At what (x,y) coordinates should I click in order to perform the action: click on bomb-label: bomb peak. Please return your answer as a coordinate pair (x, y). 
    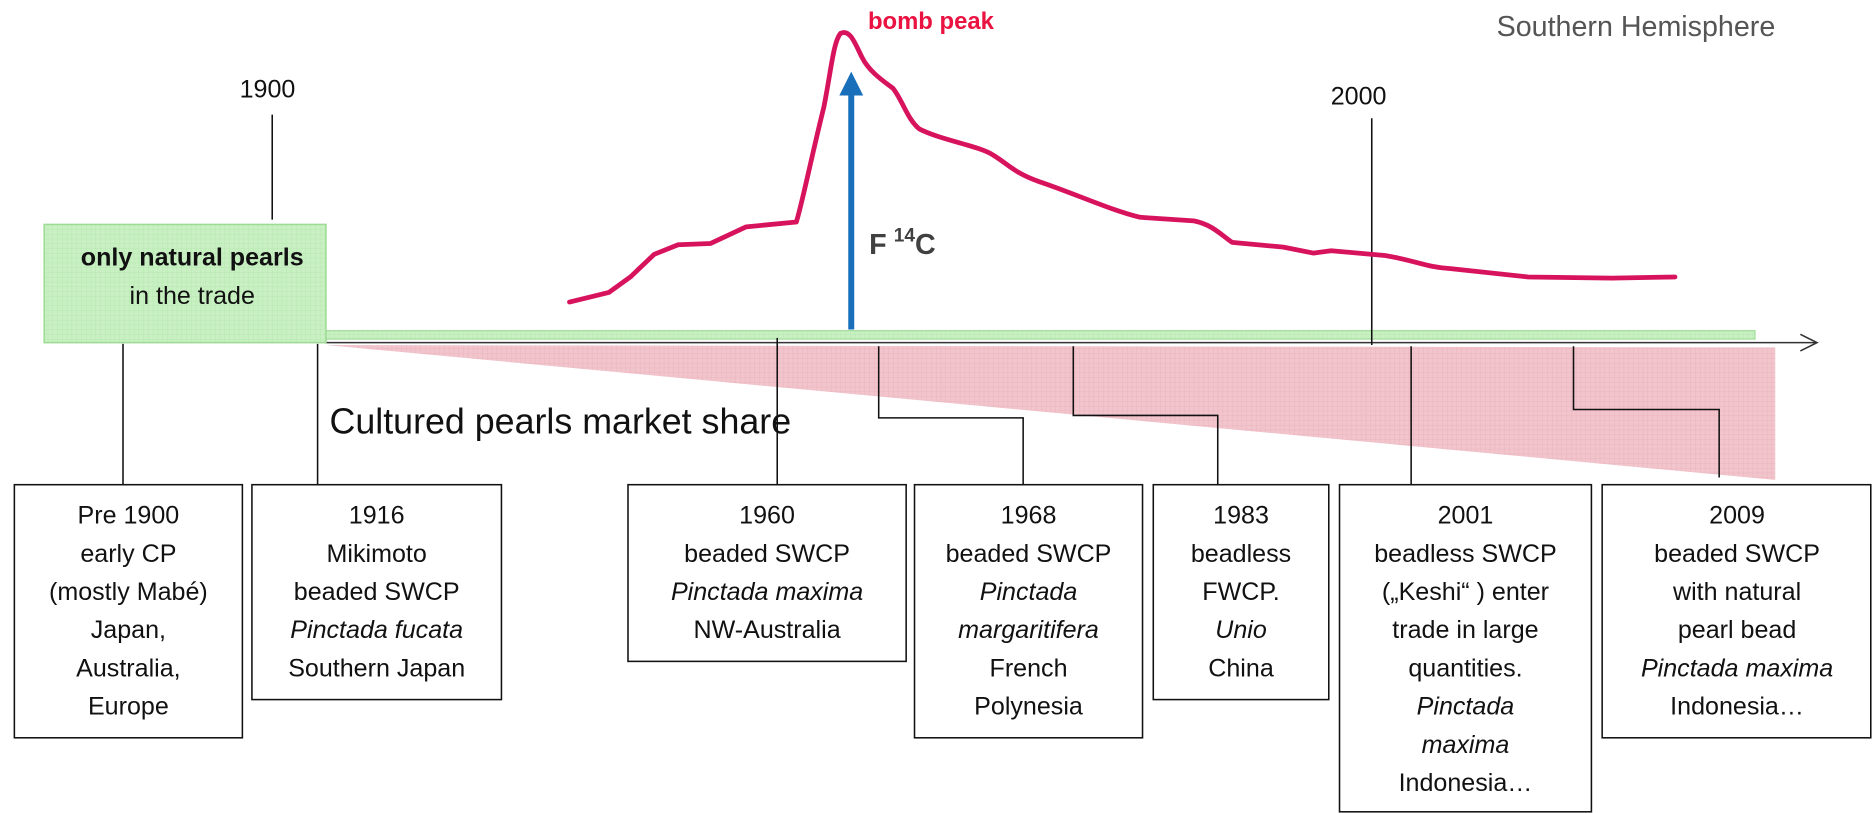
    Looking at the image, I should click on (931, 21).